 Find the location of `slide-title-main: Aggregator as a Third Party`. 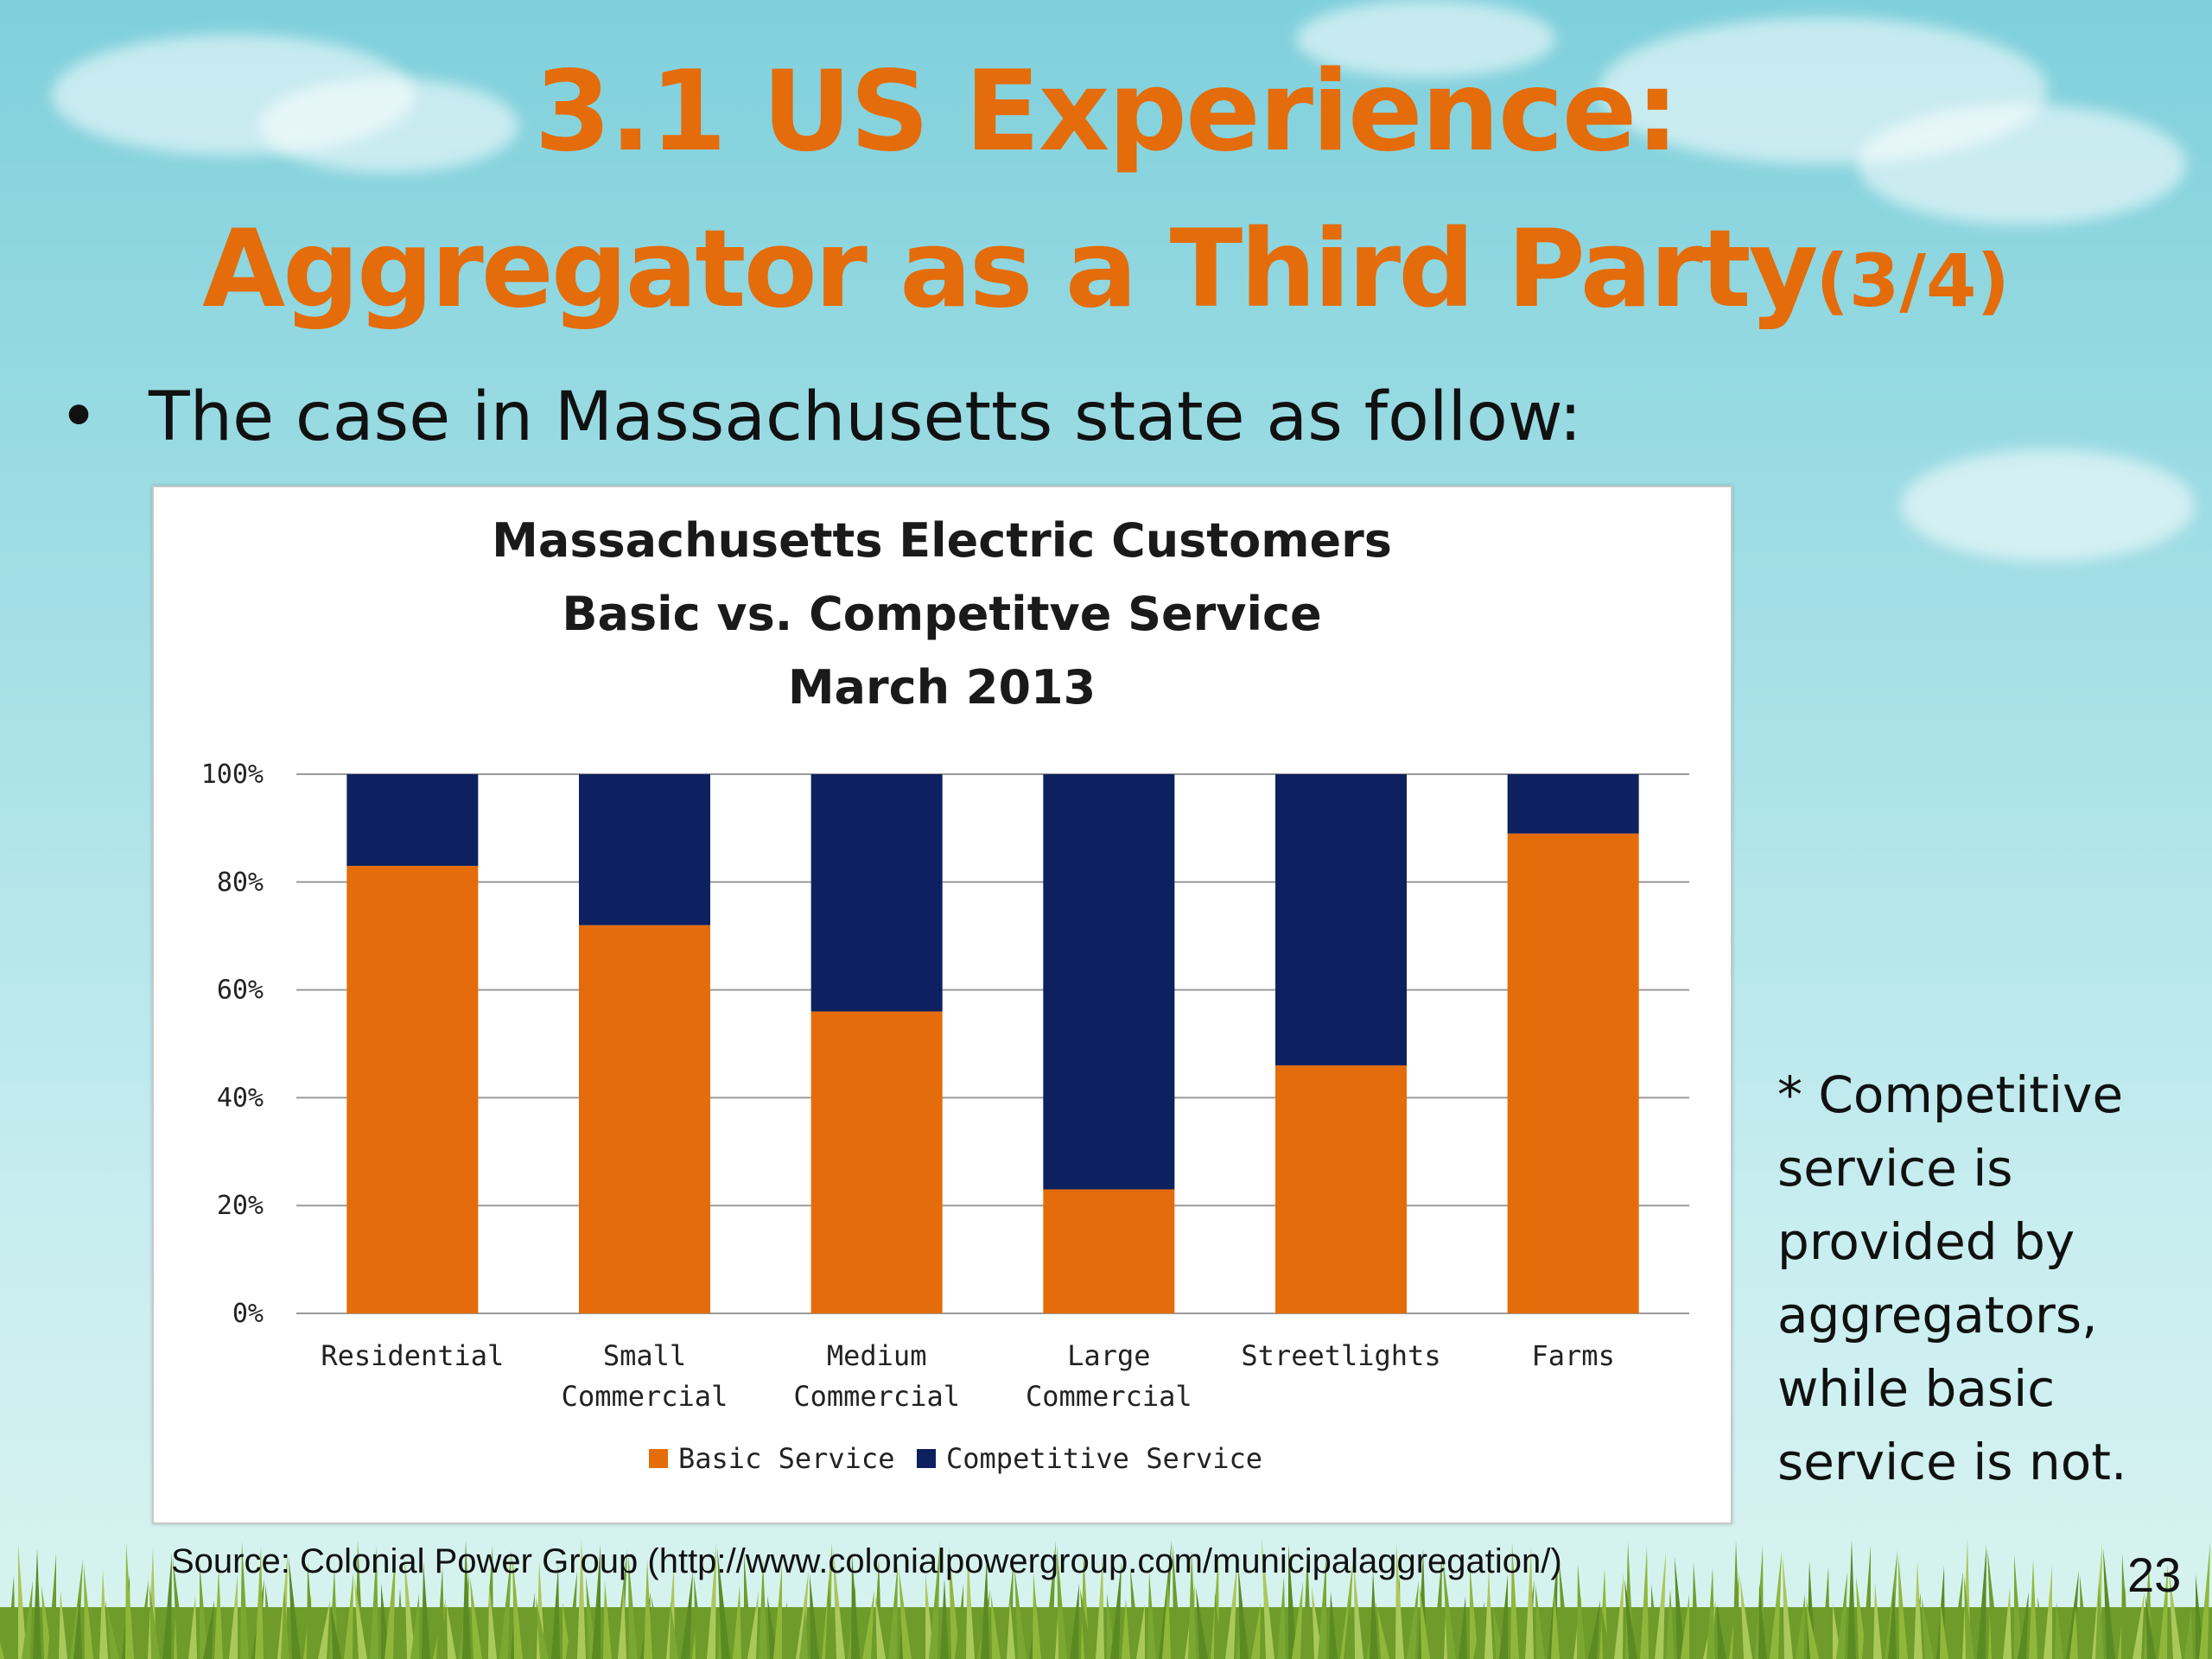

slide-title-main: Aggregator as a Third Party is located at coordinates (1010, 269).